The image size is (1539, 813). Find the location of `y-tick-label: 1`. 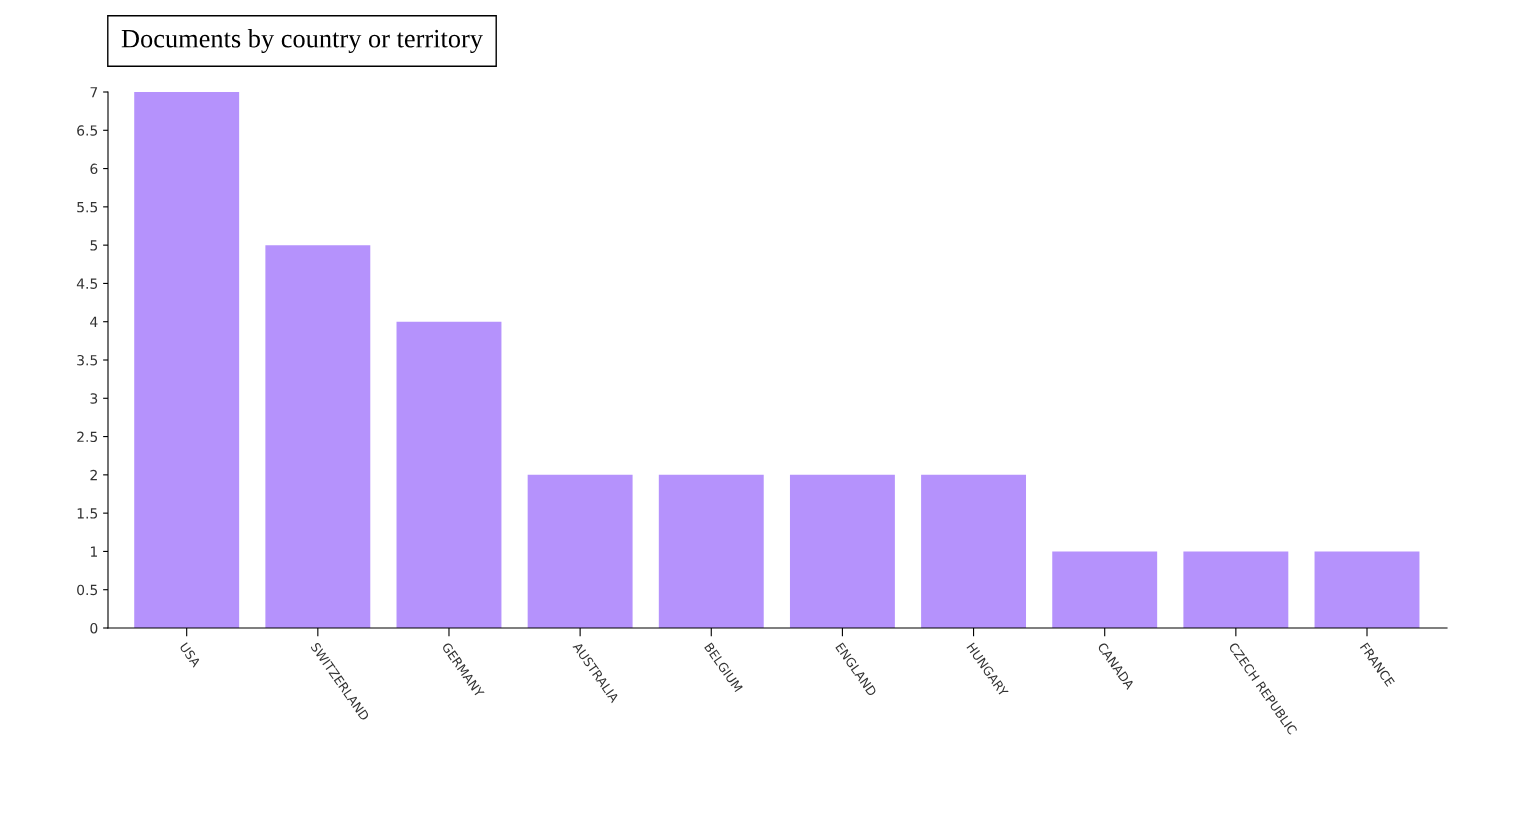

y-tick-label: 1 is located at coordinates (93, 551).